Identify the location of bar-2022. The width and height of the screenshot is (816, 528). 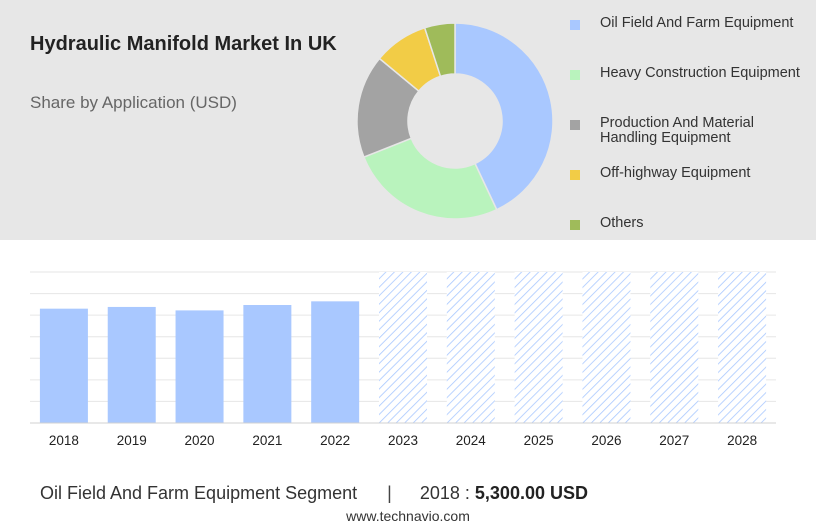
(335, 362).